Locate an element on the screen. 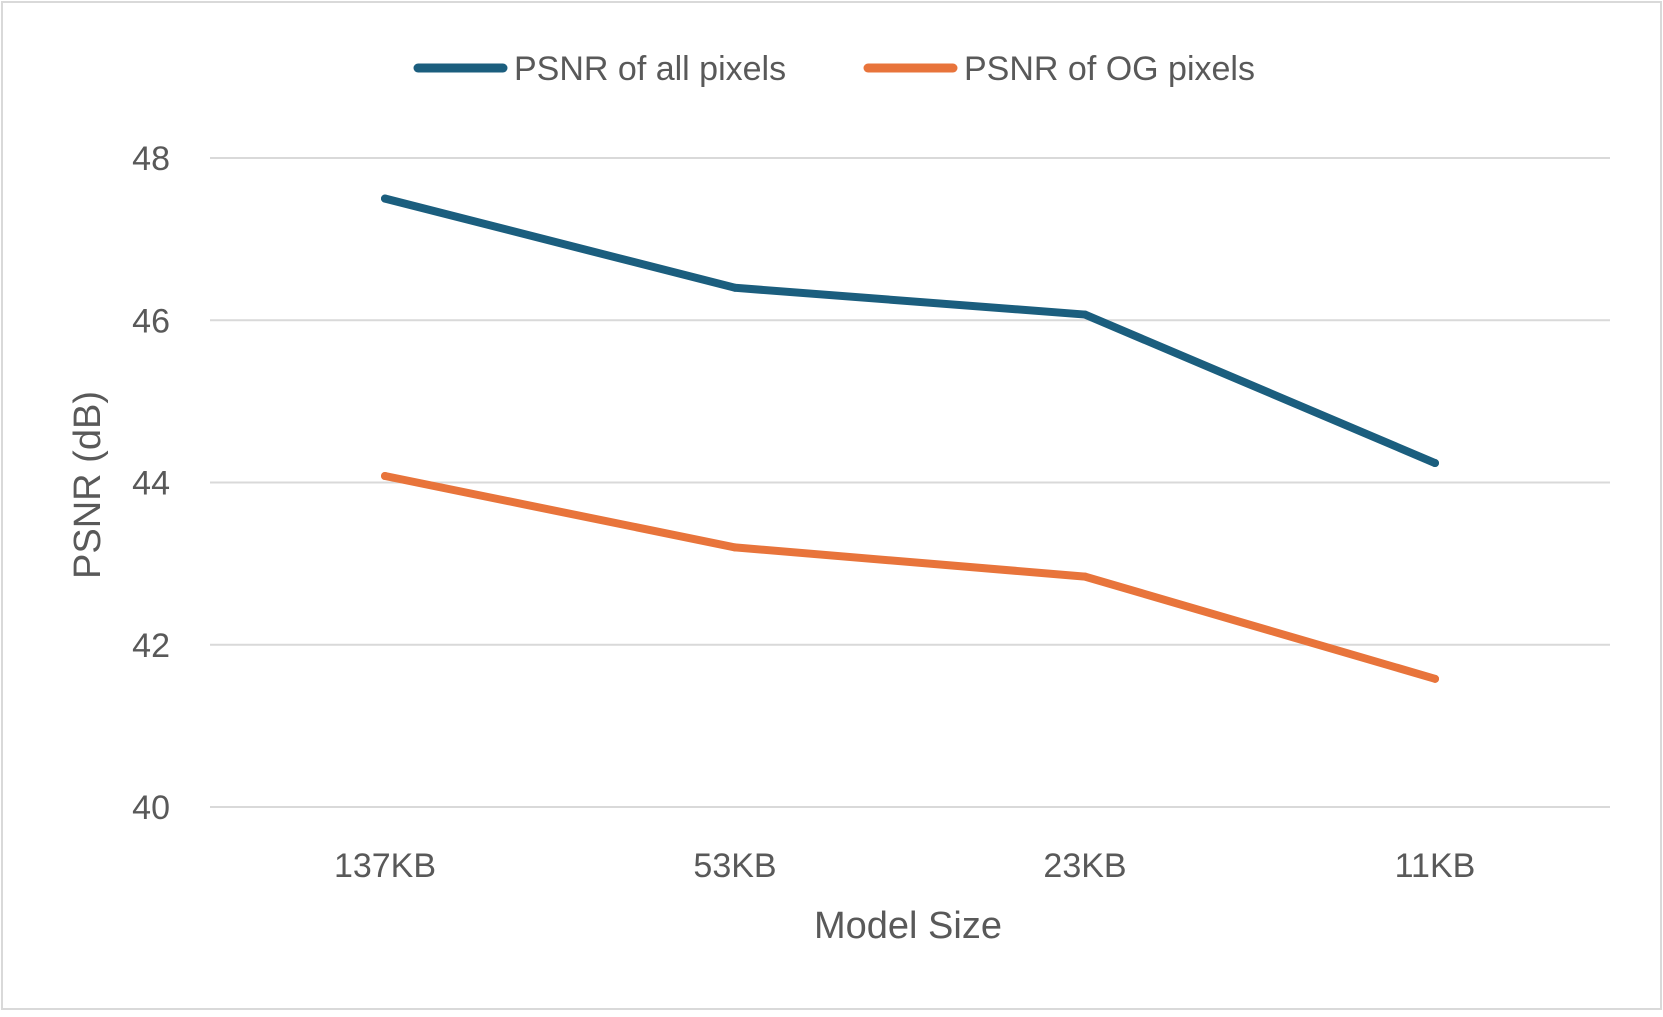 The image size is (1663, 1017). x-tick-label: 53KB is located at coordinates (734, 866).